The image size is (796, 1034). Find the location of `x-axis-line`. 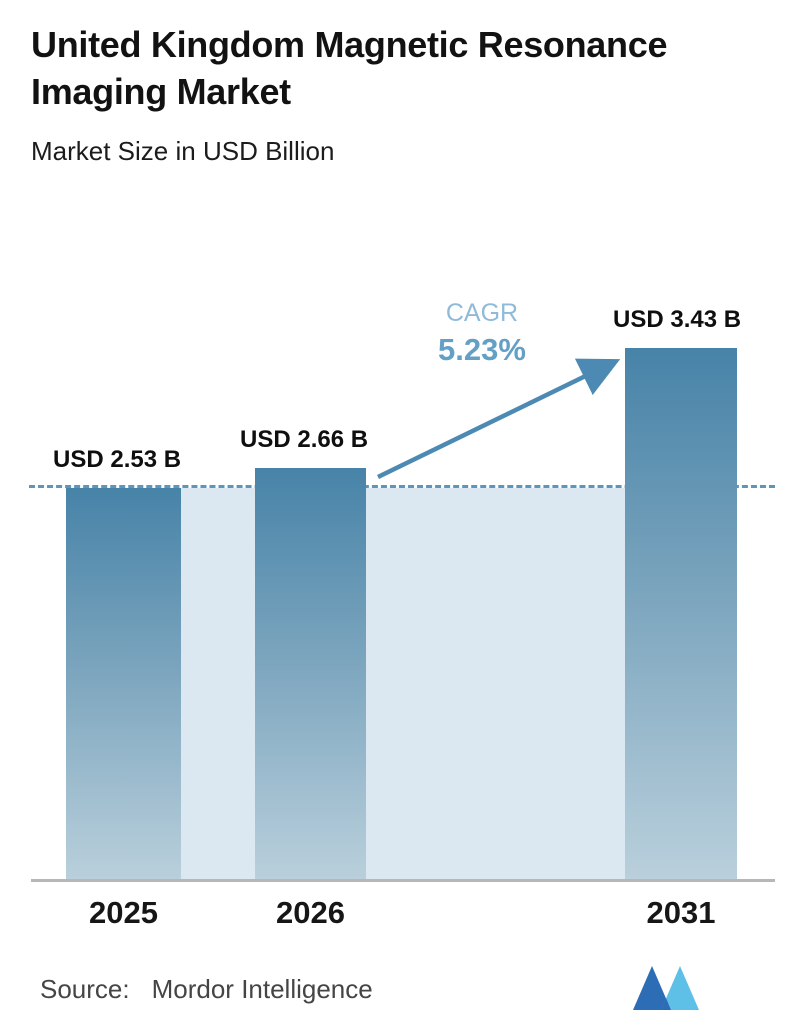

x-axis-line is located at coordinates (403, 880).